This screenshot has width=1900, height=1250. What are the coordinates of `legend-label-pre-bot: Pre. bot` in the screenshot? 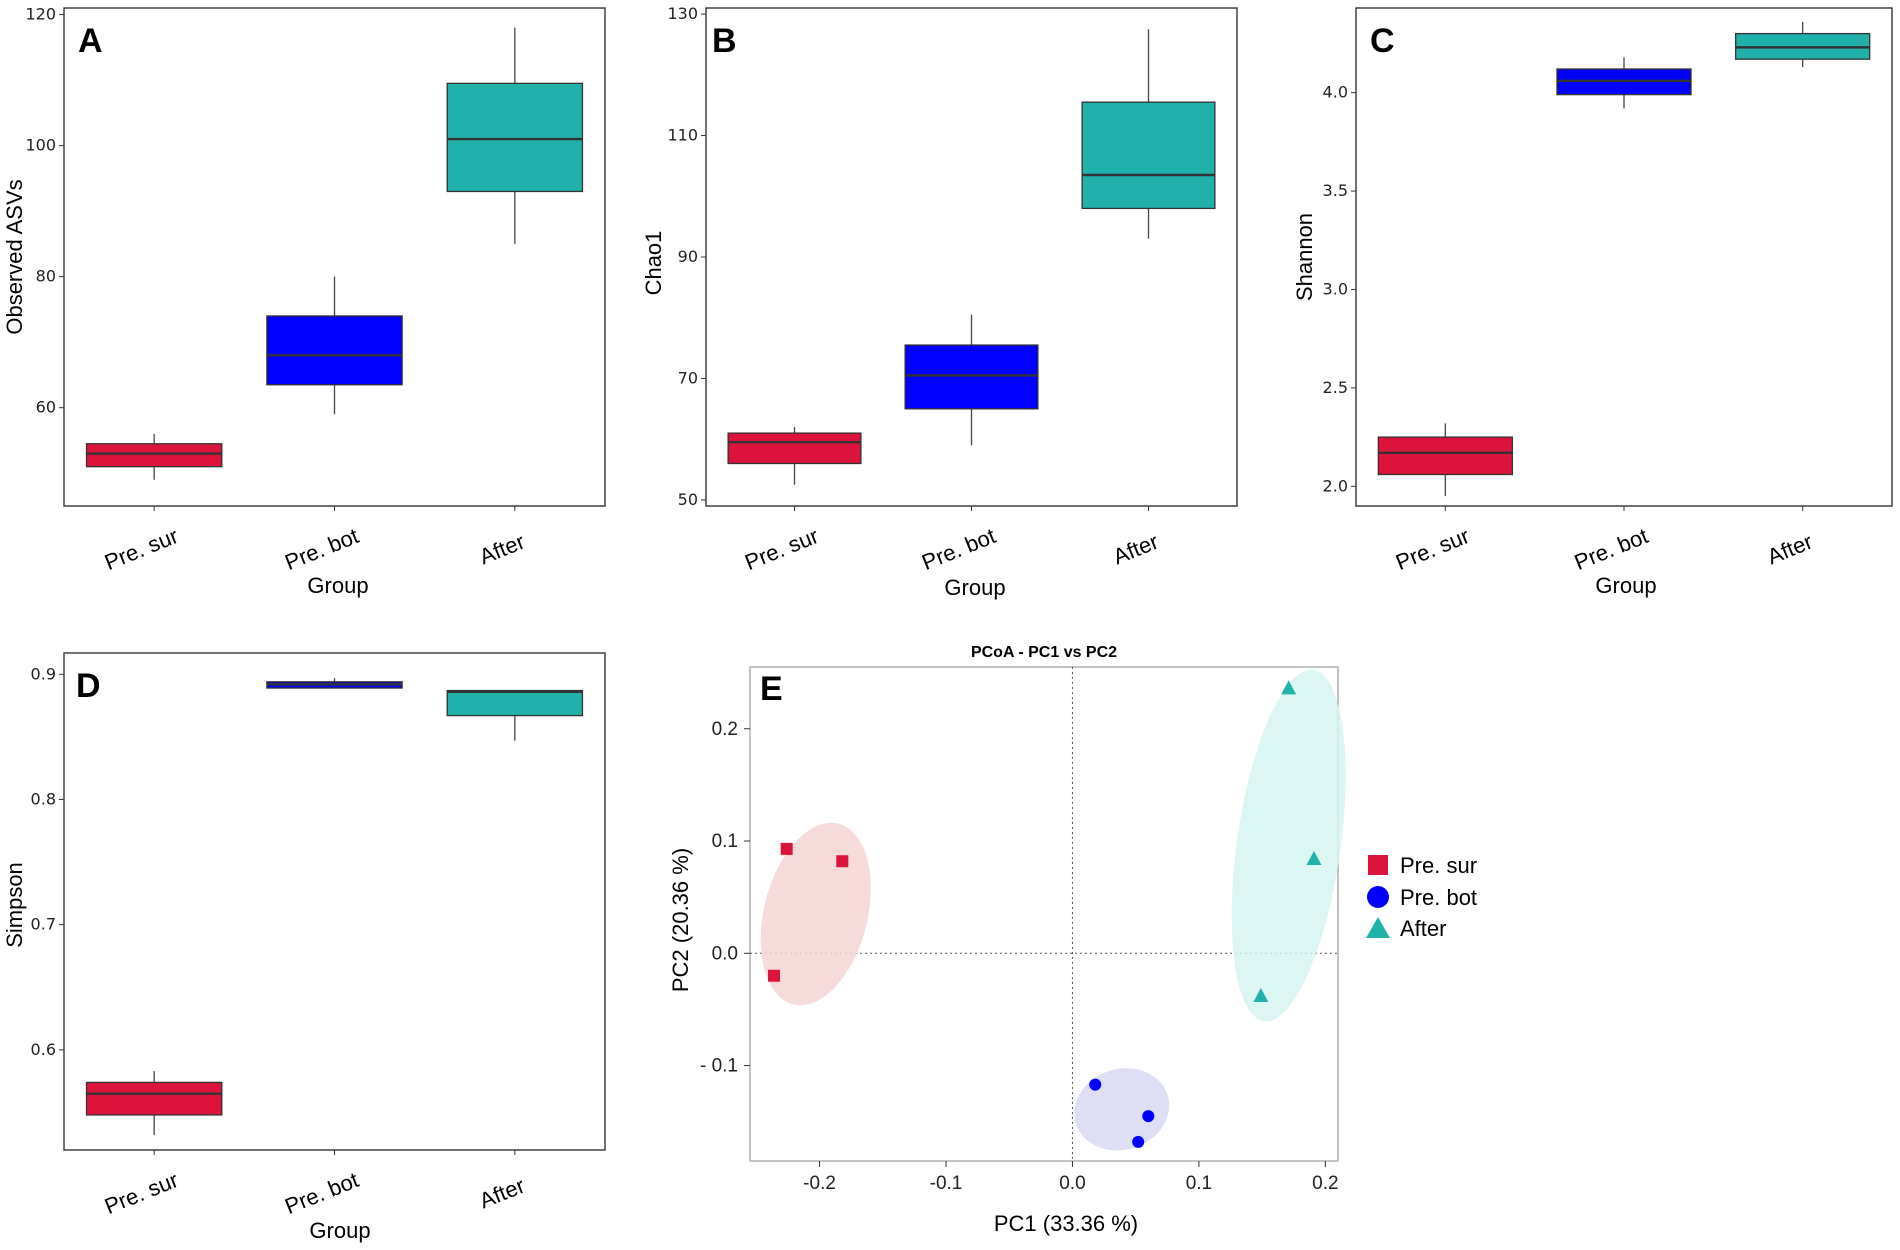 It's located at (1438, 897).